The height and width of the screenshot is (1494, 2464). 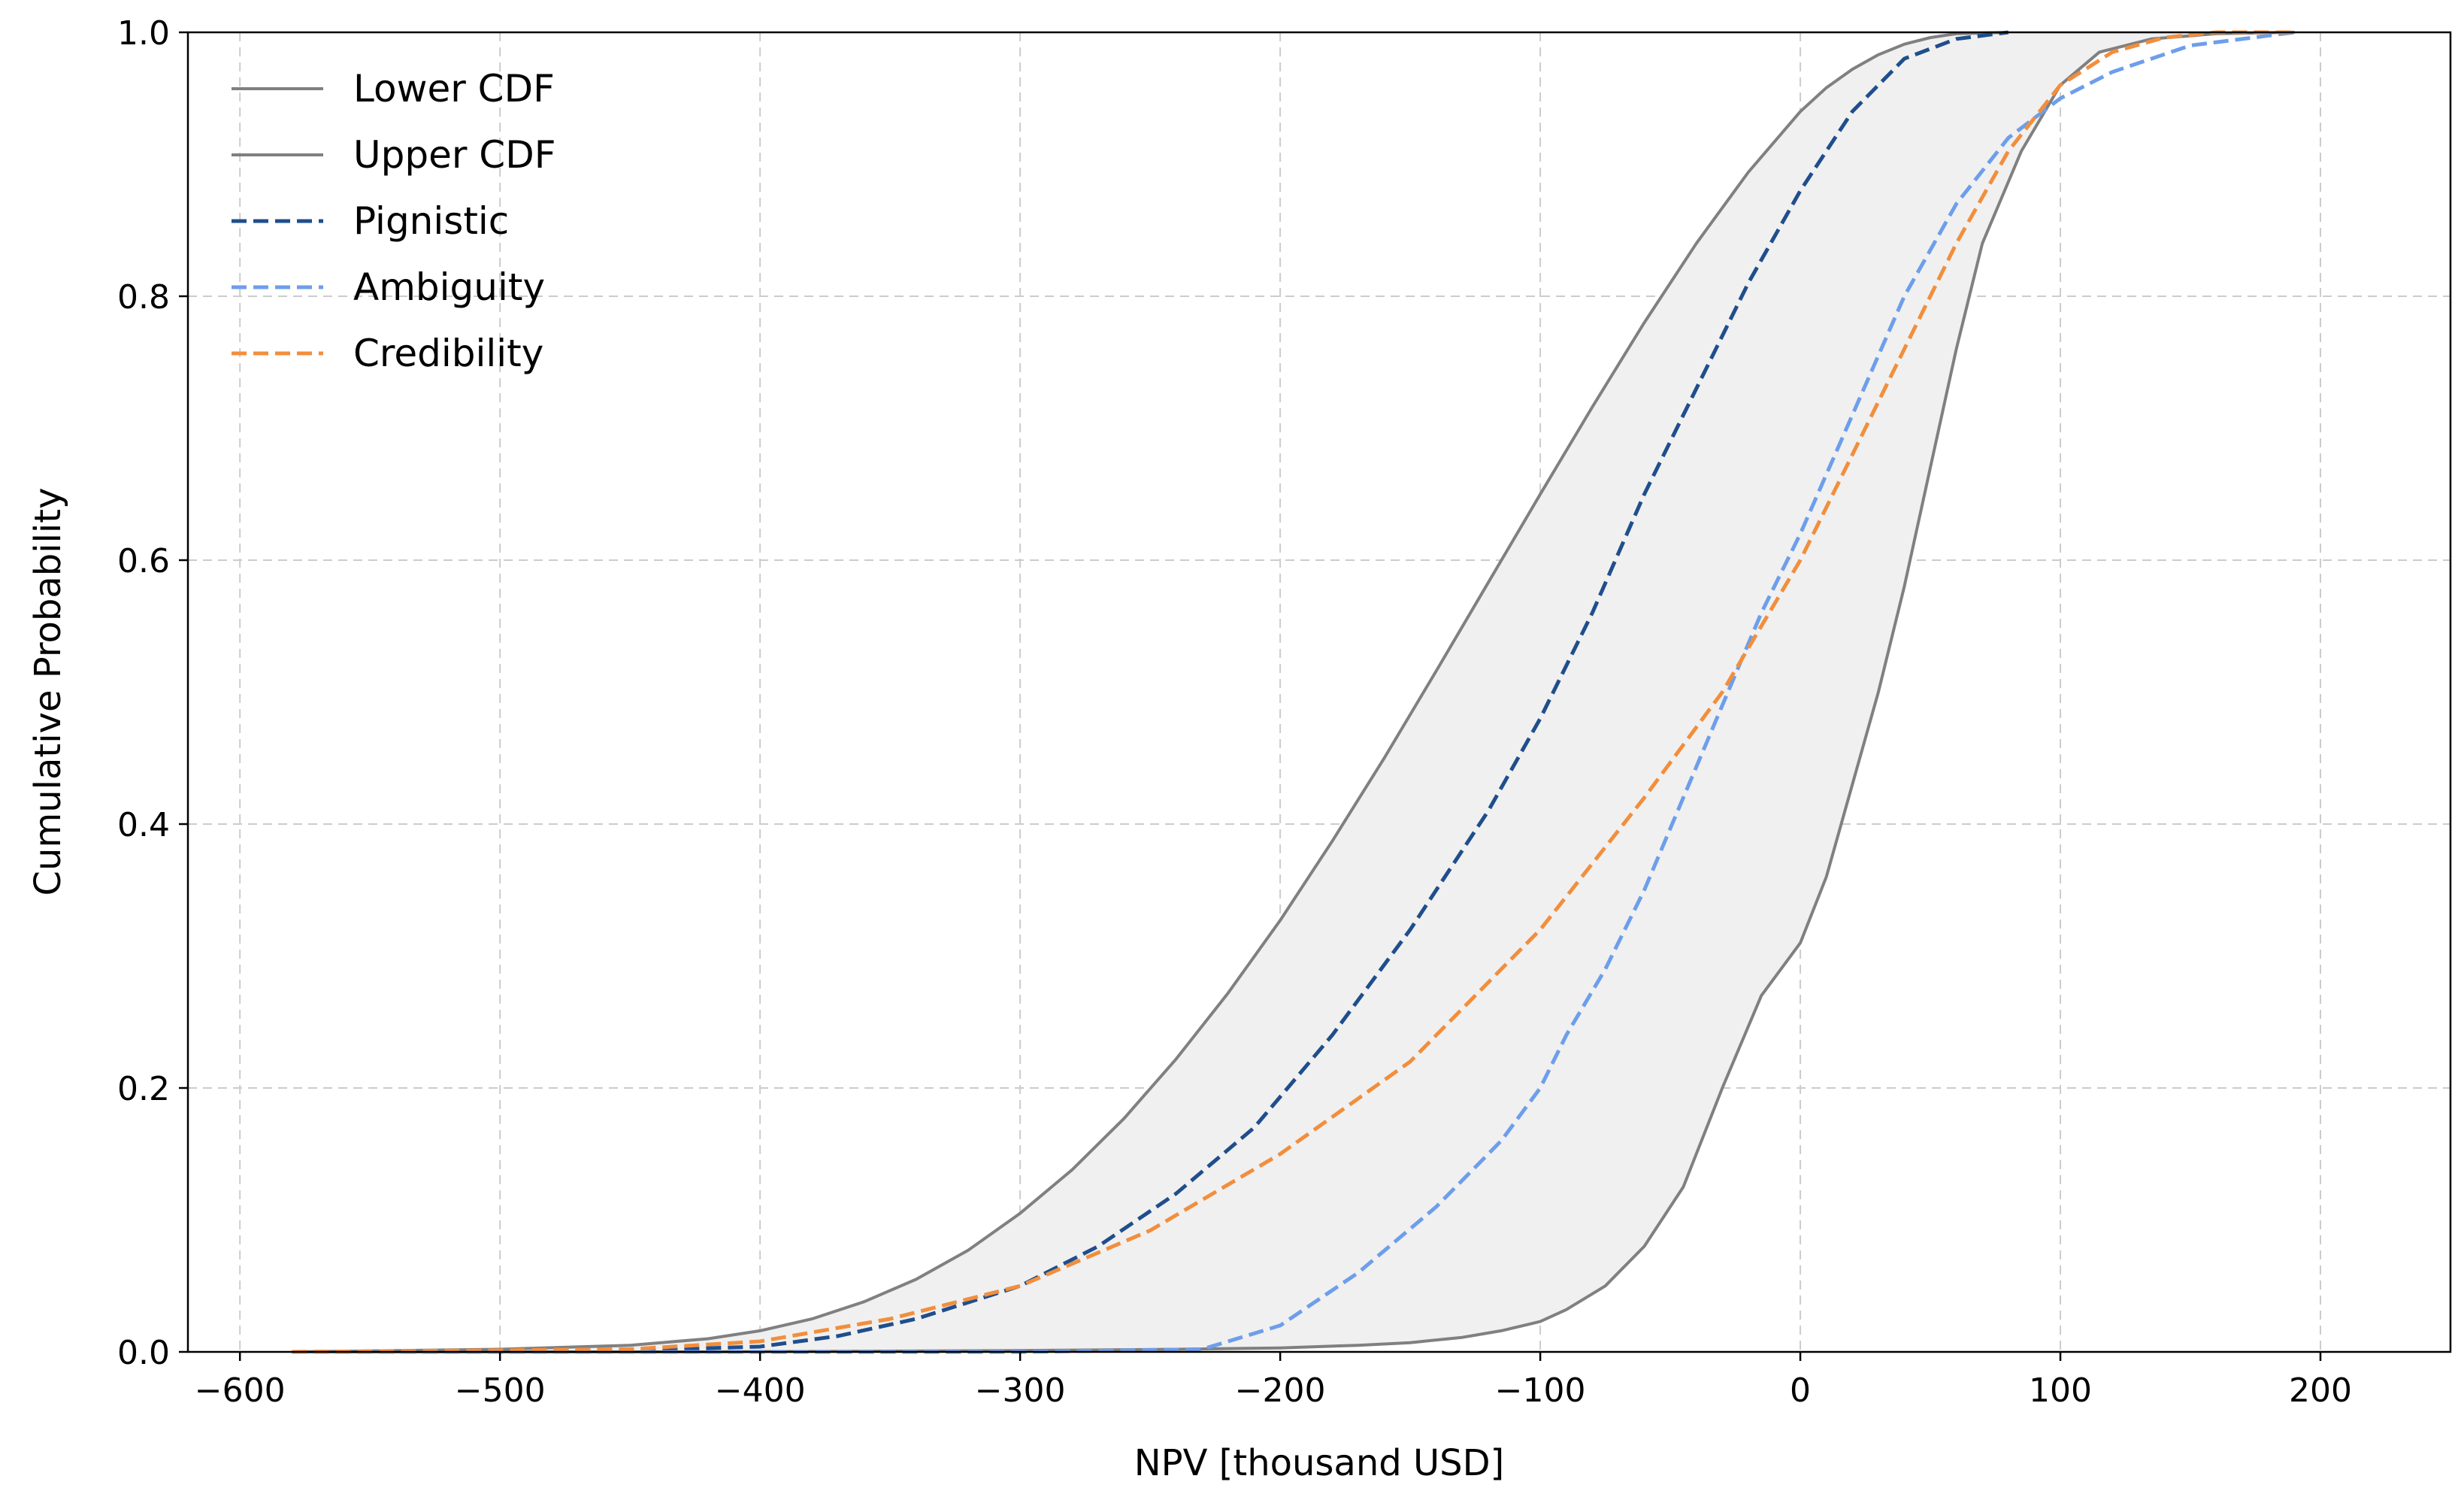 What do you see at coordinates (454, 155) in the screenshot?
I see `legend-label-upper-cdf: Upper CDF` at bounding box center [454, 155].